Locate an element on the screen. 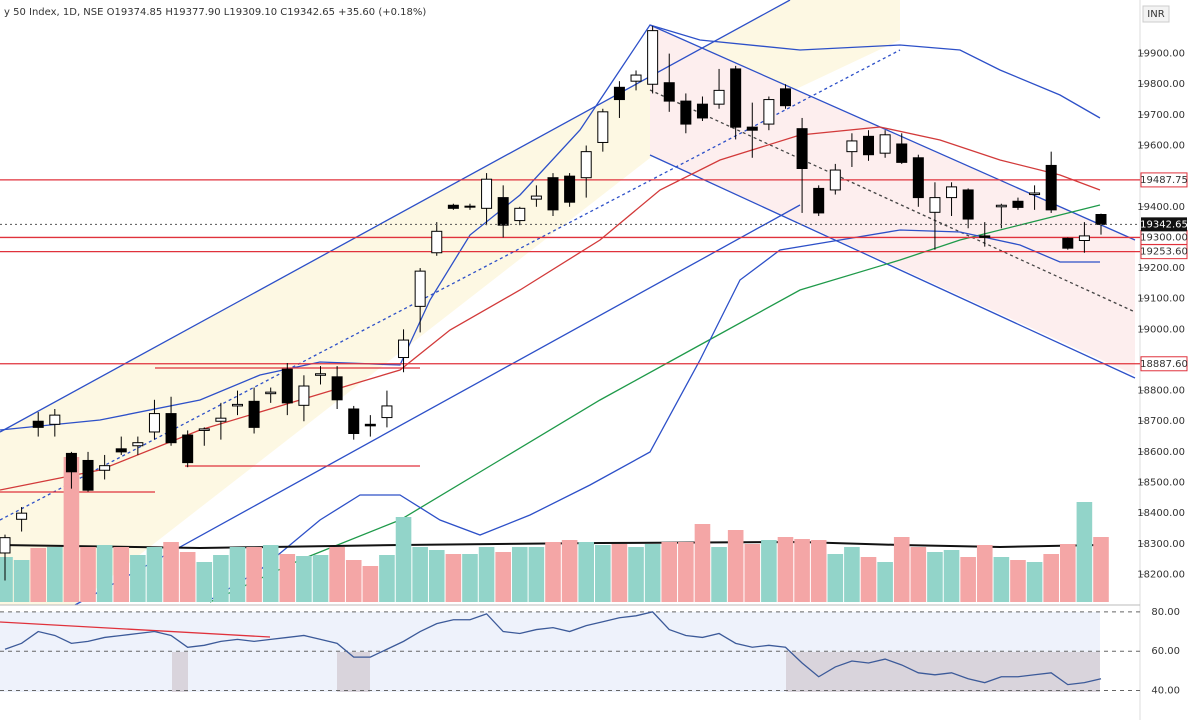 This screenshot has height=724, width=1200. level-label: 18887.60 is located at coordinates (1164, 364).